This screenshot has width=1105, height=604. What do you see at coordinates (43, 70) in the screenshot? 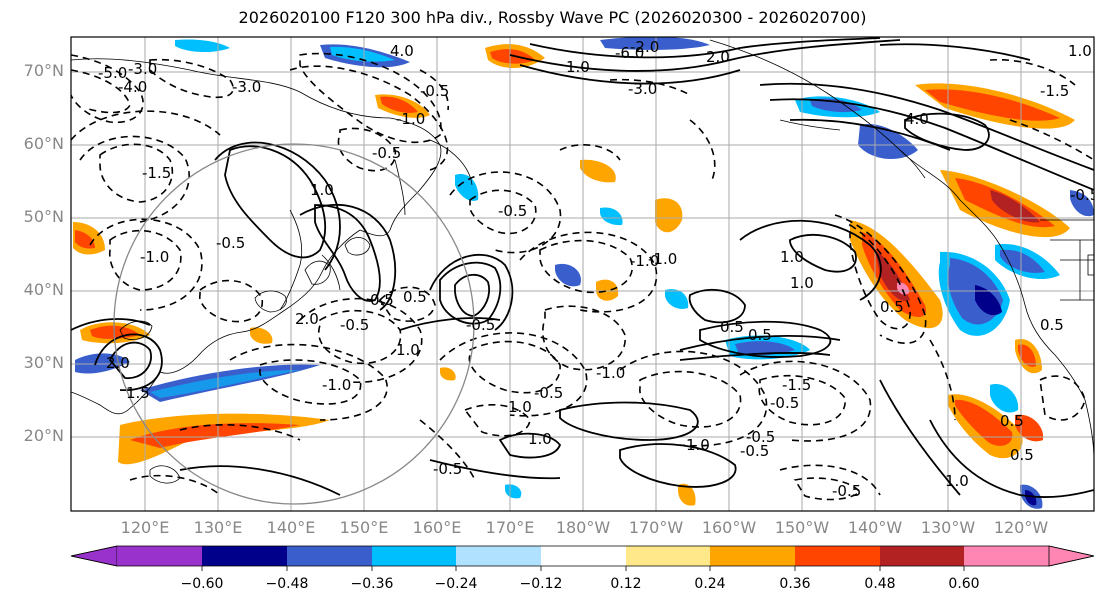
I see `latitude-label: 70°N` at bounding box center [43, 70].